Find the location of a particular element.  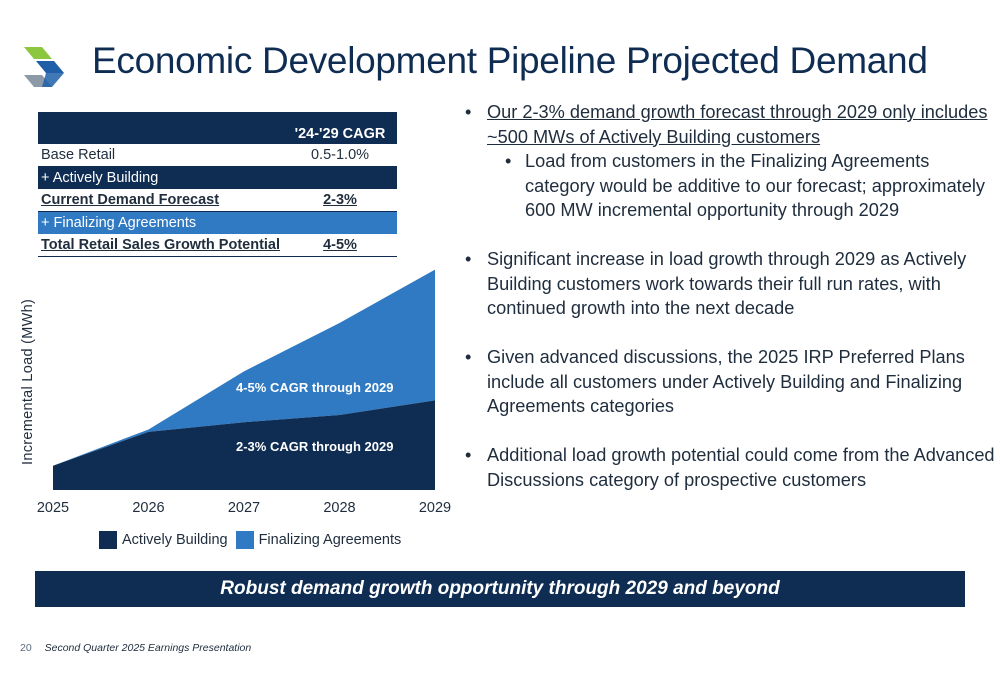

x-tick-label: 2029 is located at coordinates (435, 508).